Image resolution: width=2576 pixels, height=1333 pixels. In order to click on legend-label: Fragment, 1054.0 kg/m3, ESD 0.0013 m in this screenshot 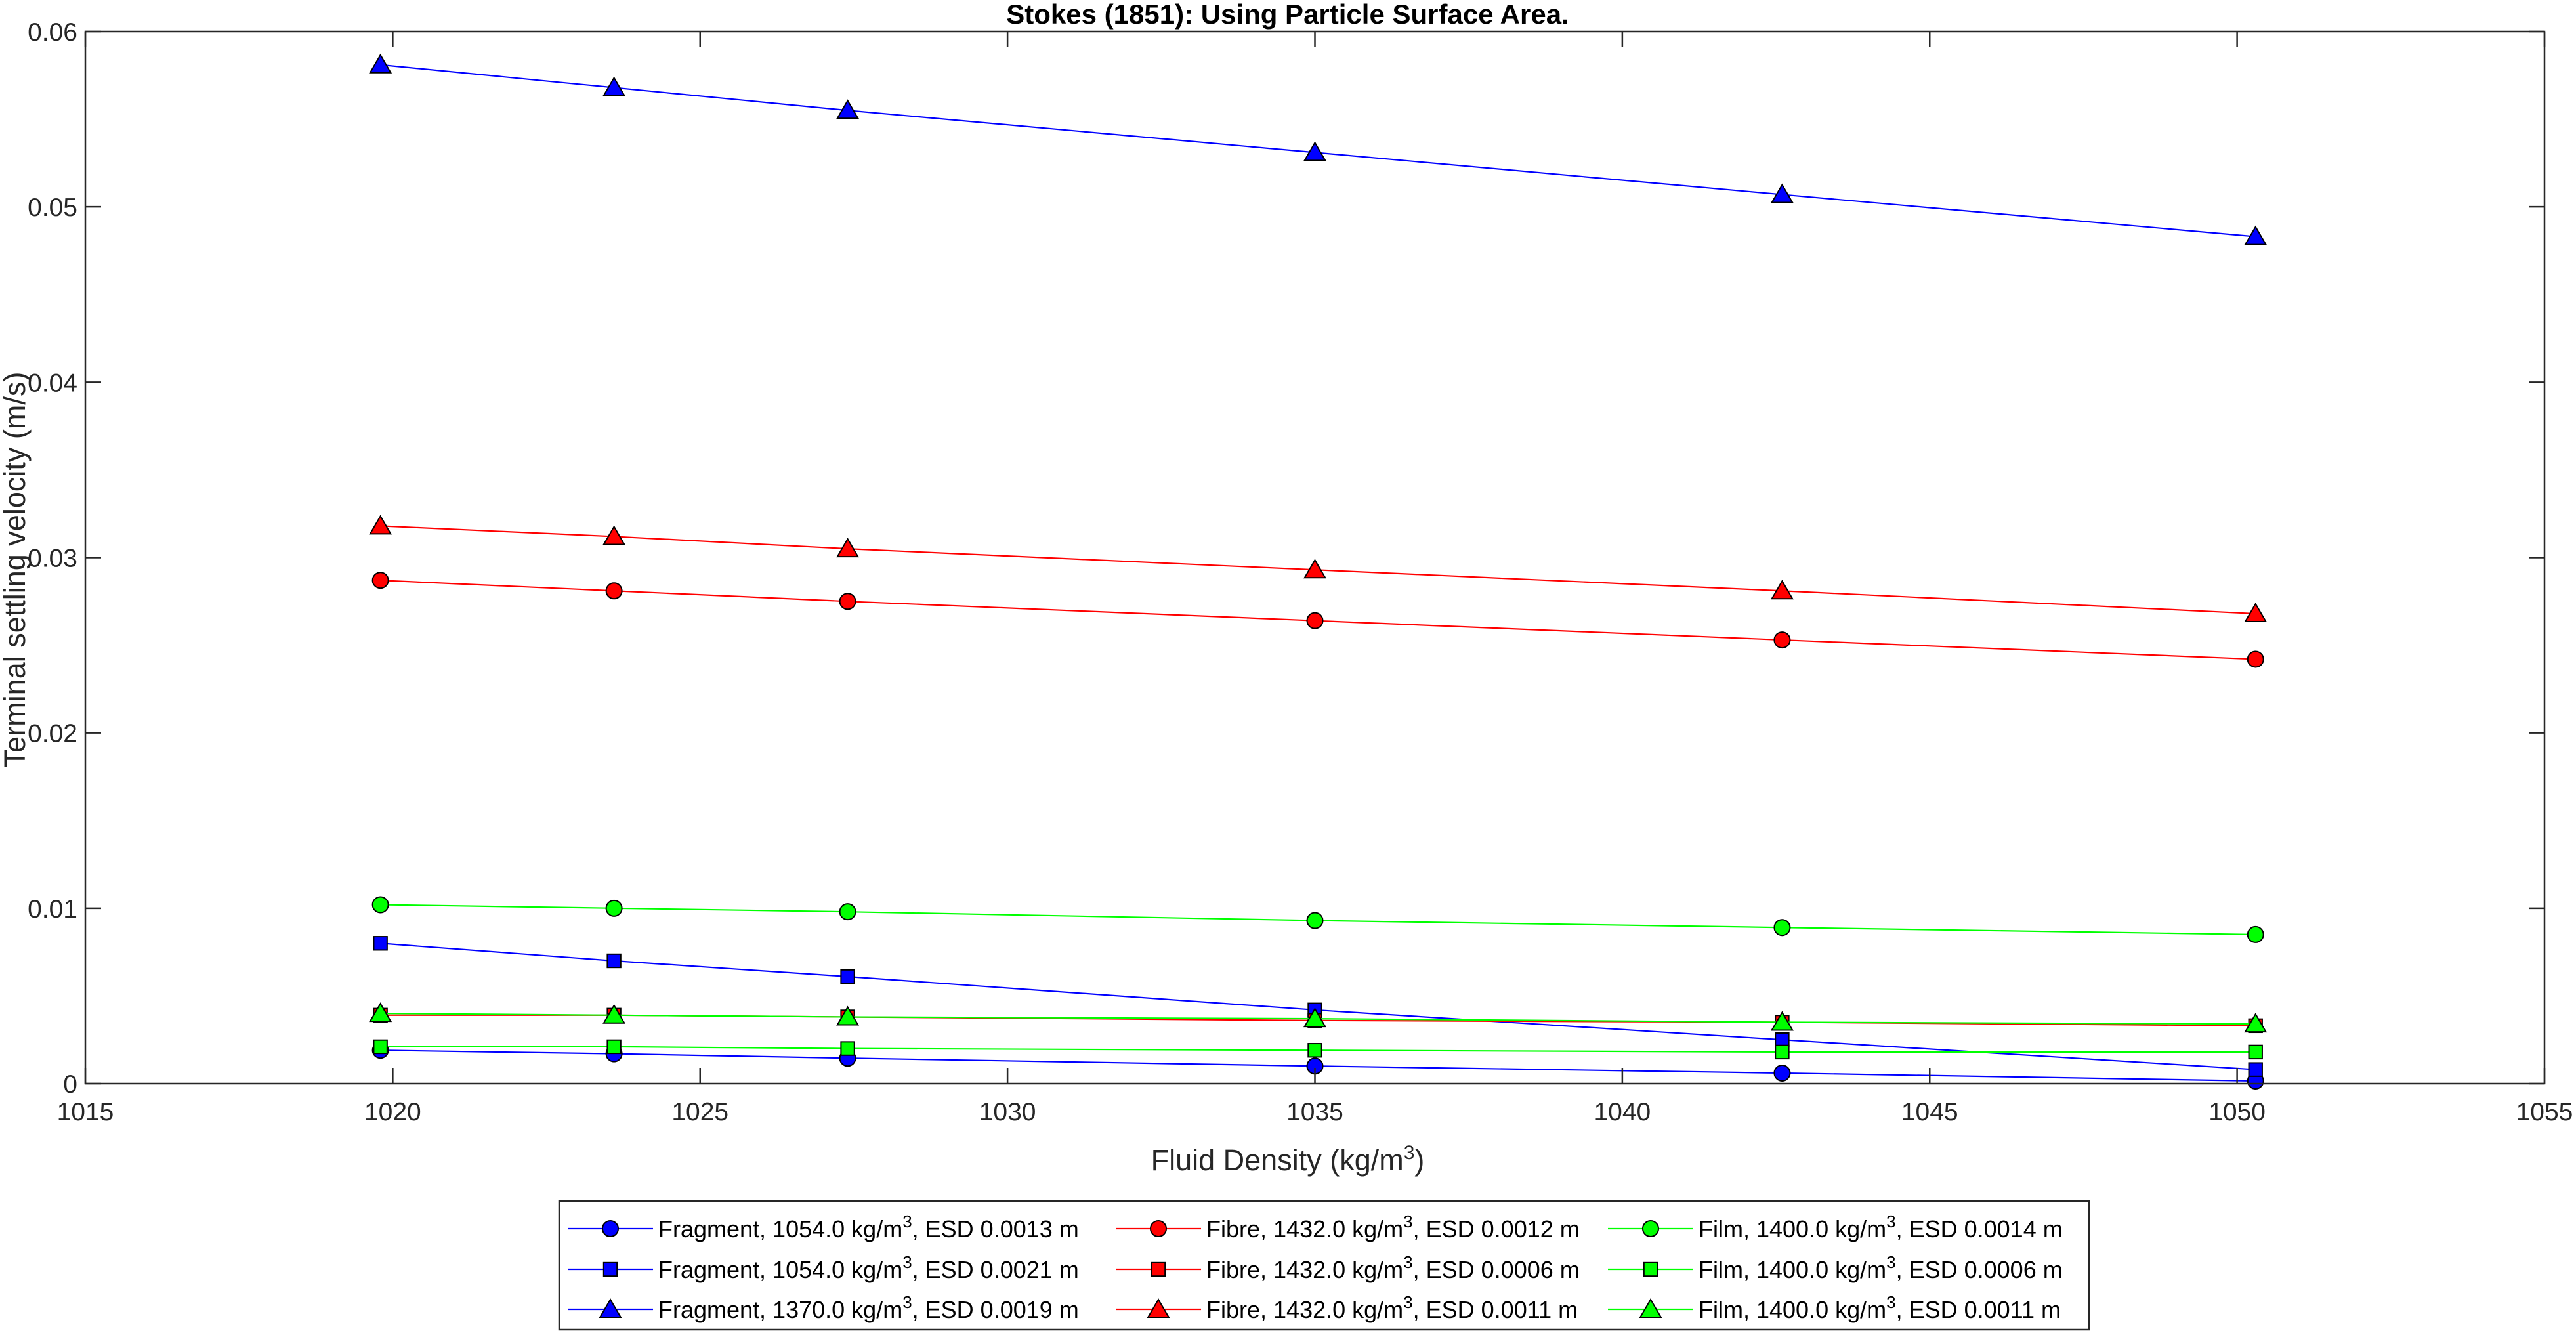, I will do `click(868, 1227)`.